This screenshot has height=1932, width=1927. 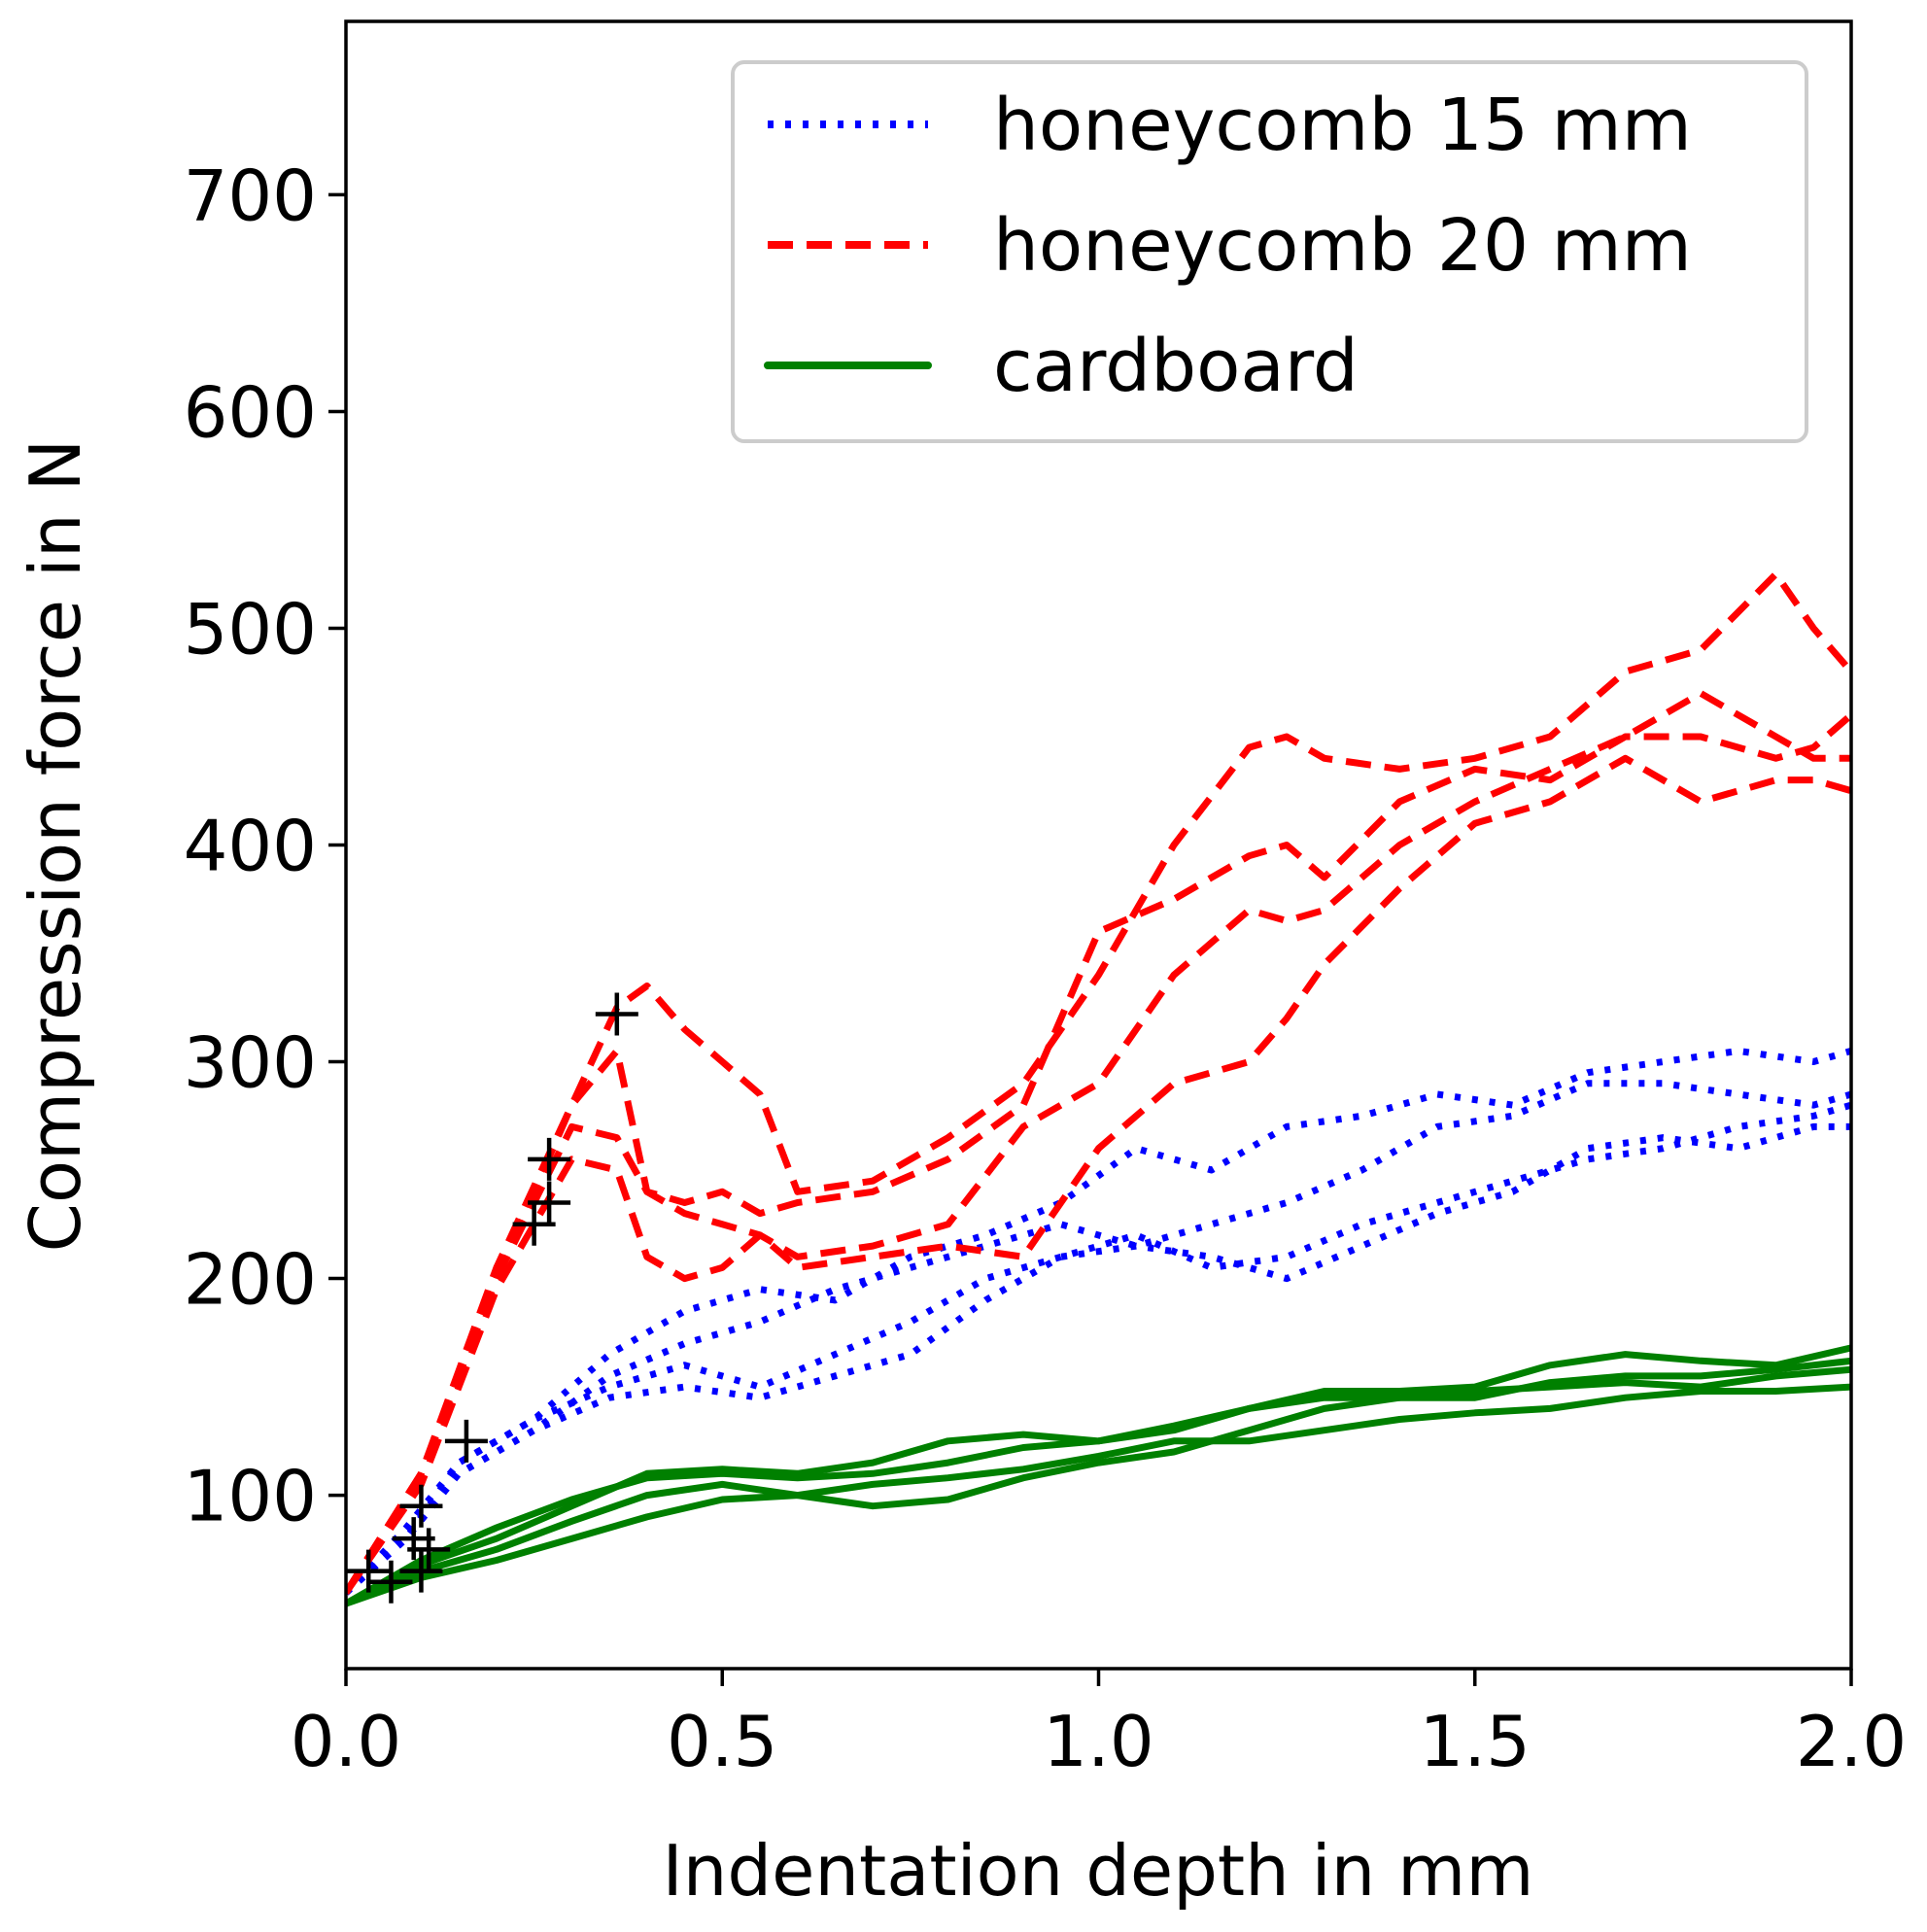 What do you see at coordinates (55, 846) in the screenshot?
I see `y-axis-label: Compression force in N` at bounding box center [55, 846].